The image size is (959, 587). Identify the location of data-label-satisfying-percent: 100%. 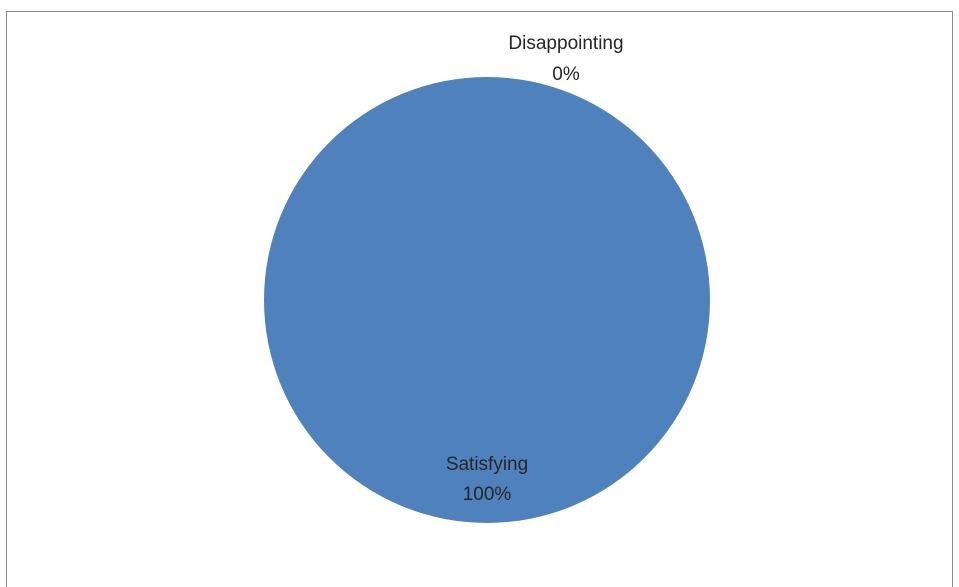
(487, 494).